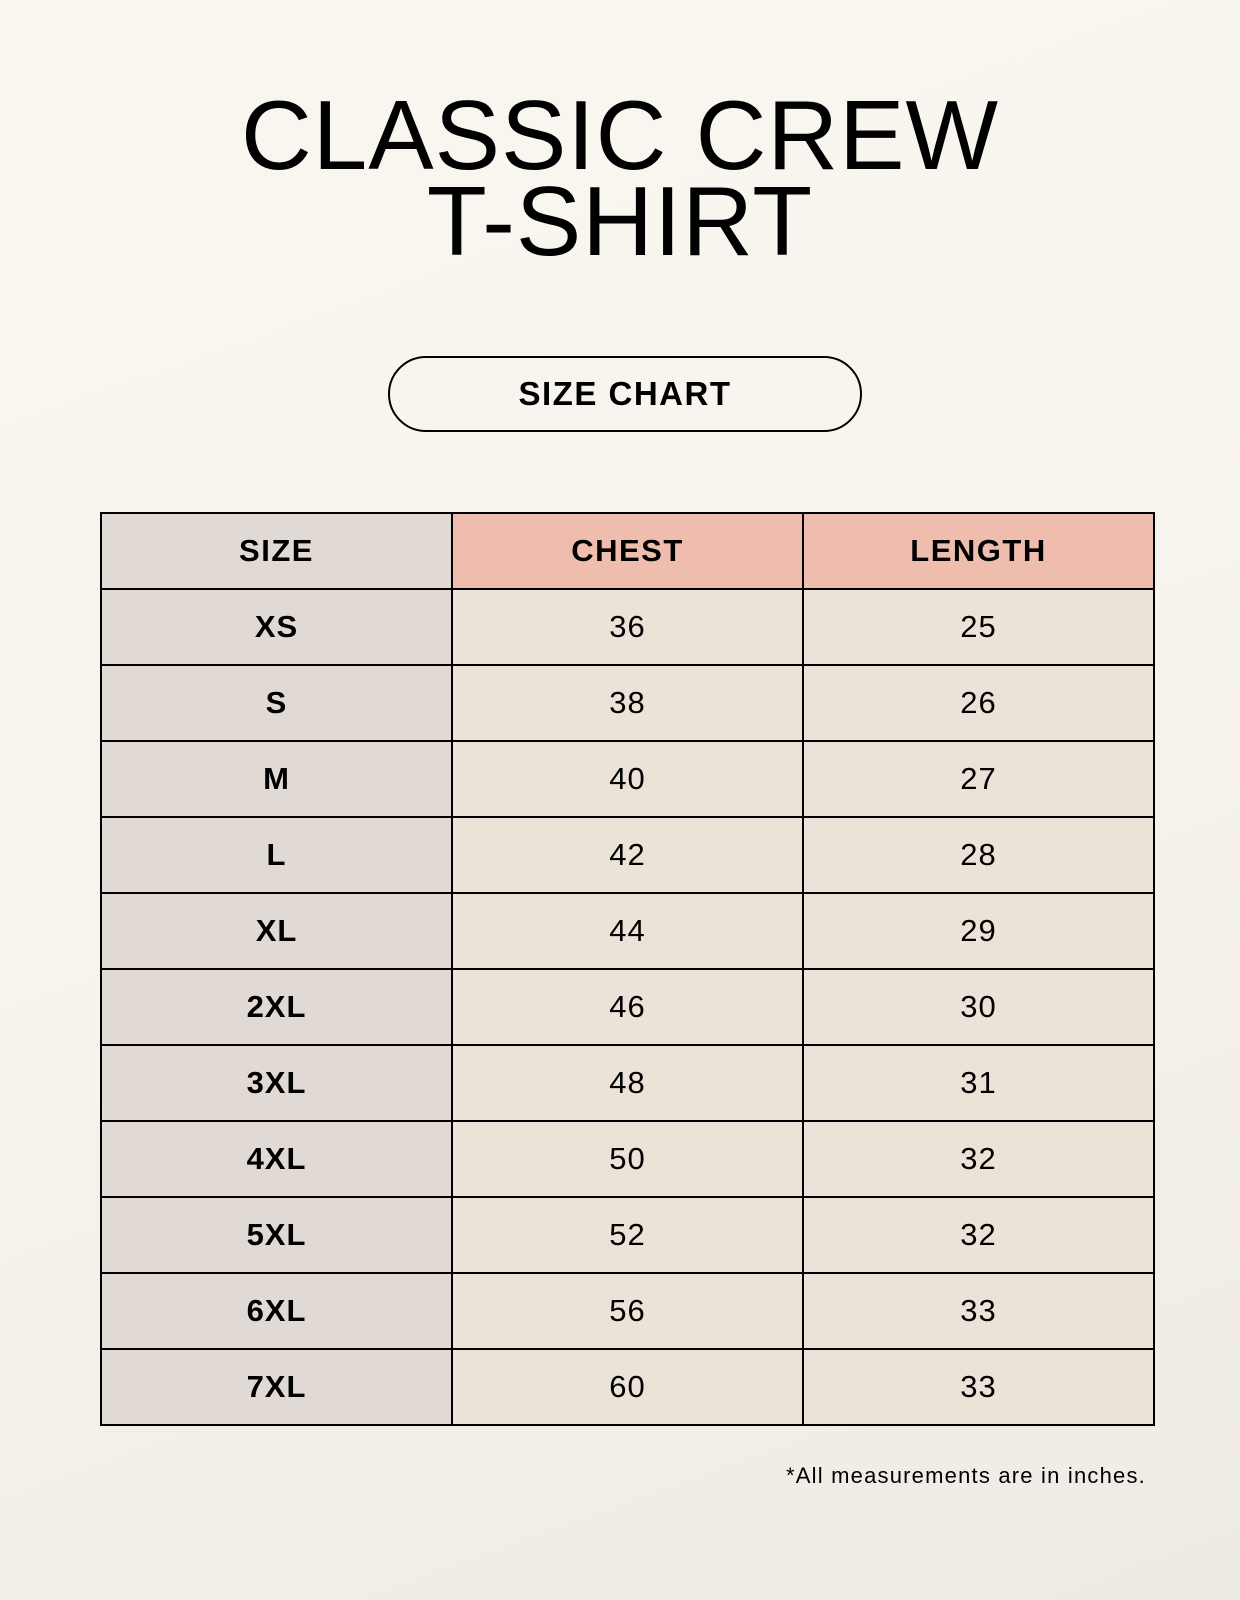 The height and width of the screenshot is (1600, 1240). Describe the element at coordinates (619, 135) in the screenshot. I see `title-line-1: CLASSIC CREW` at that location.